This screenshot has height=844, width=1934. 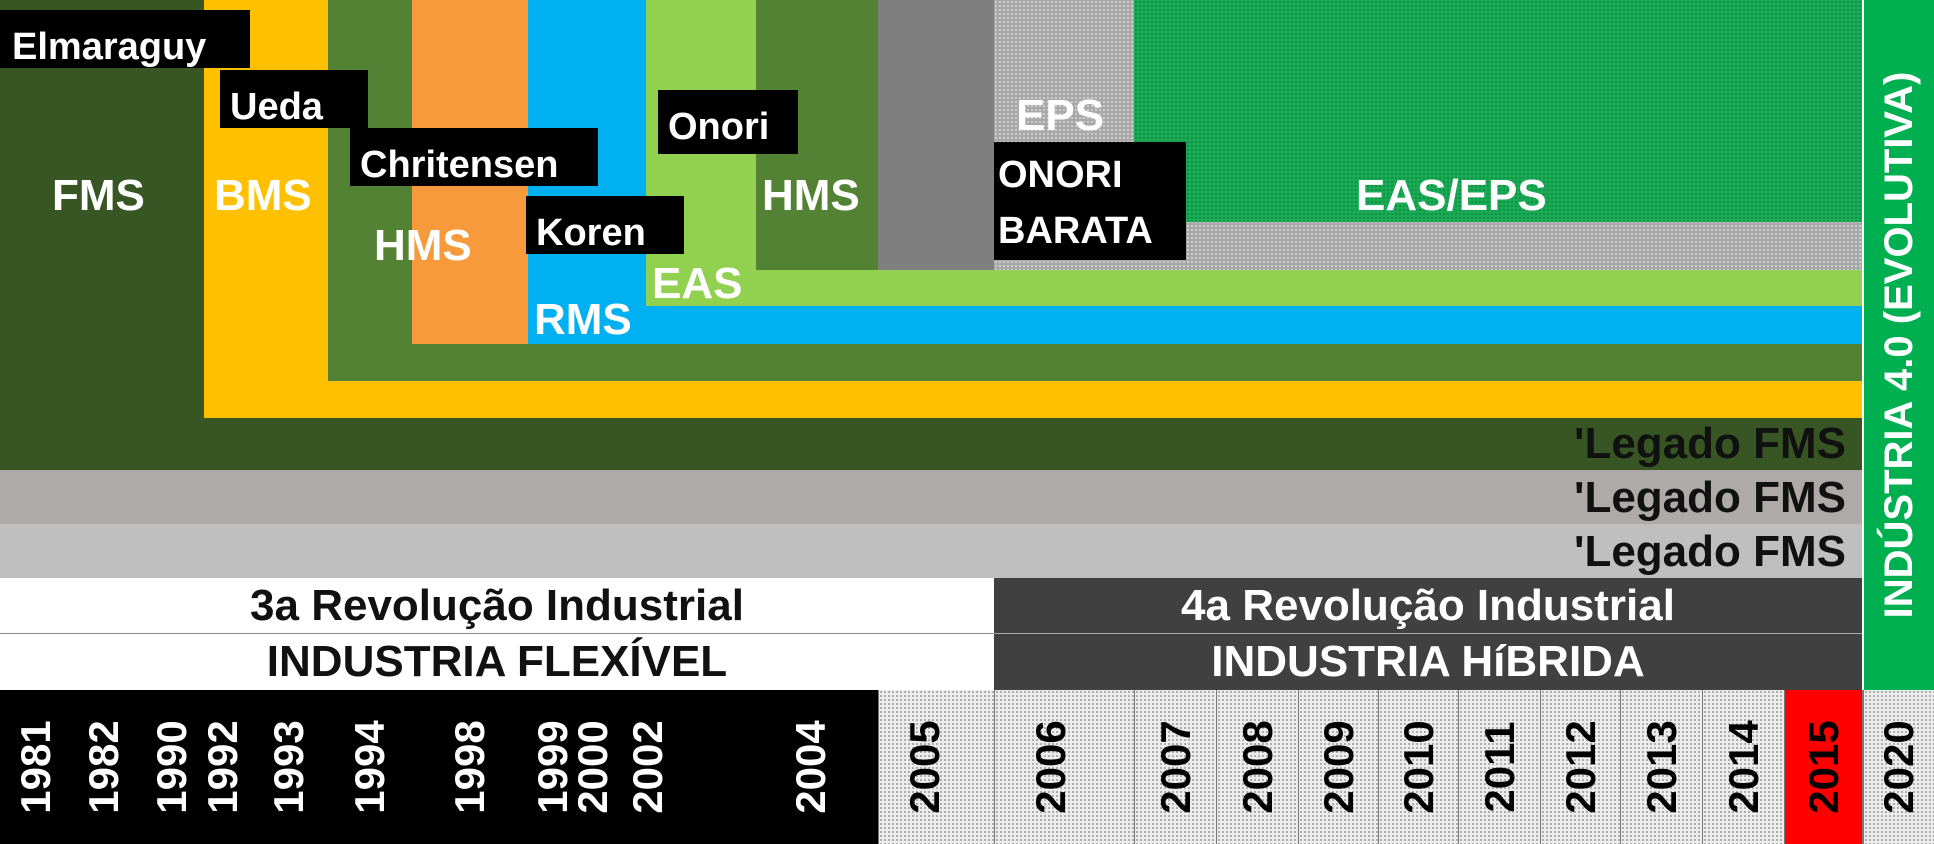 I want to click on year-cell-highlight: 2015, so click(x=1823, y=767).